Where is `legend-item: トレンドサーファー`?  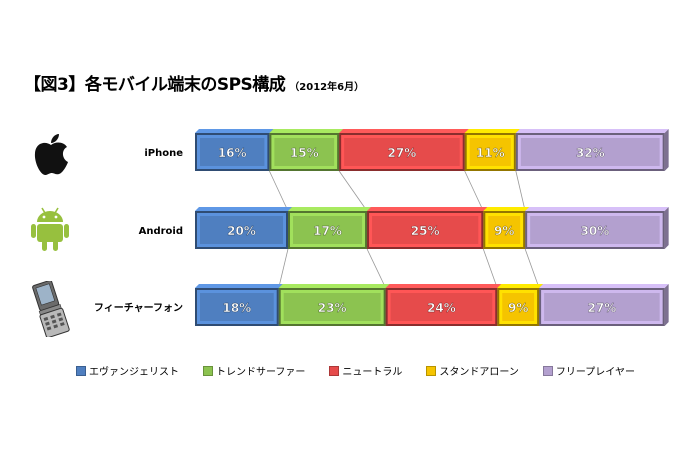 legend-item: トレンドサーファー is located at coordinates (254, 370).